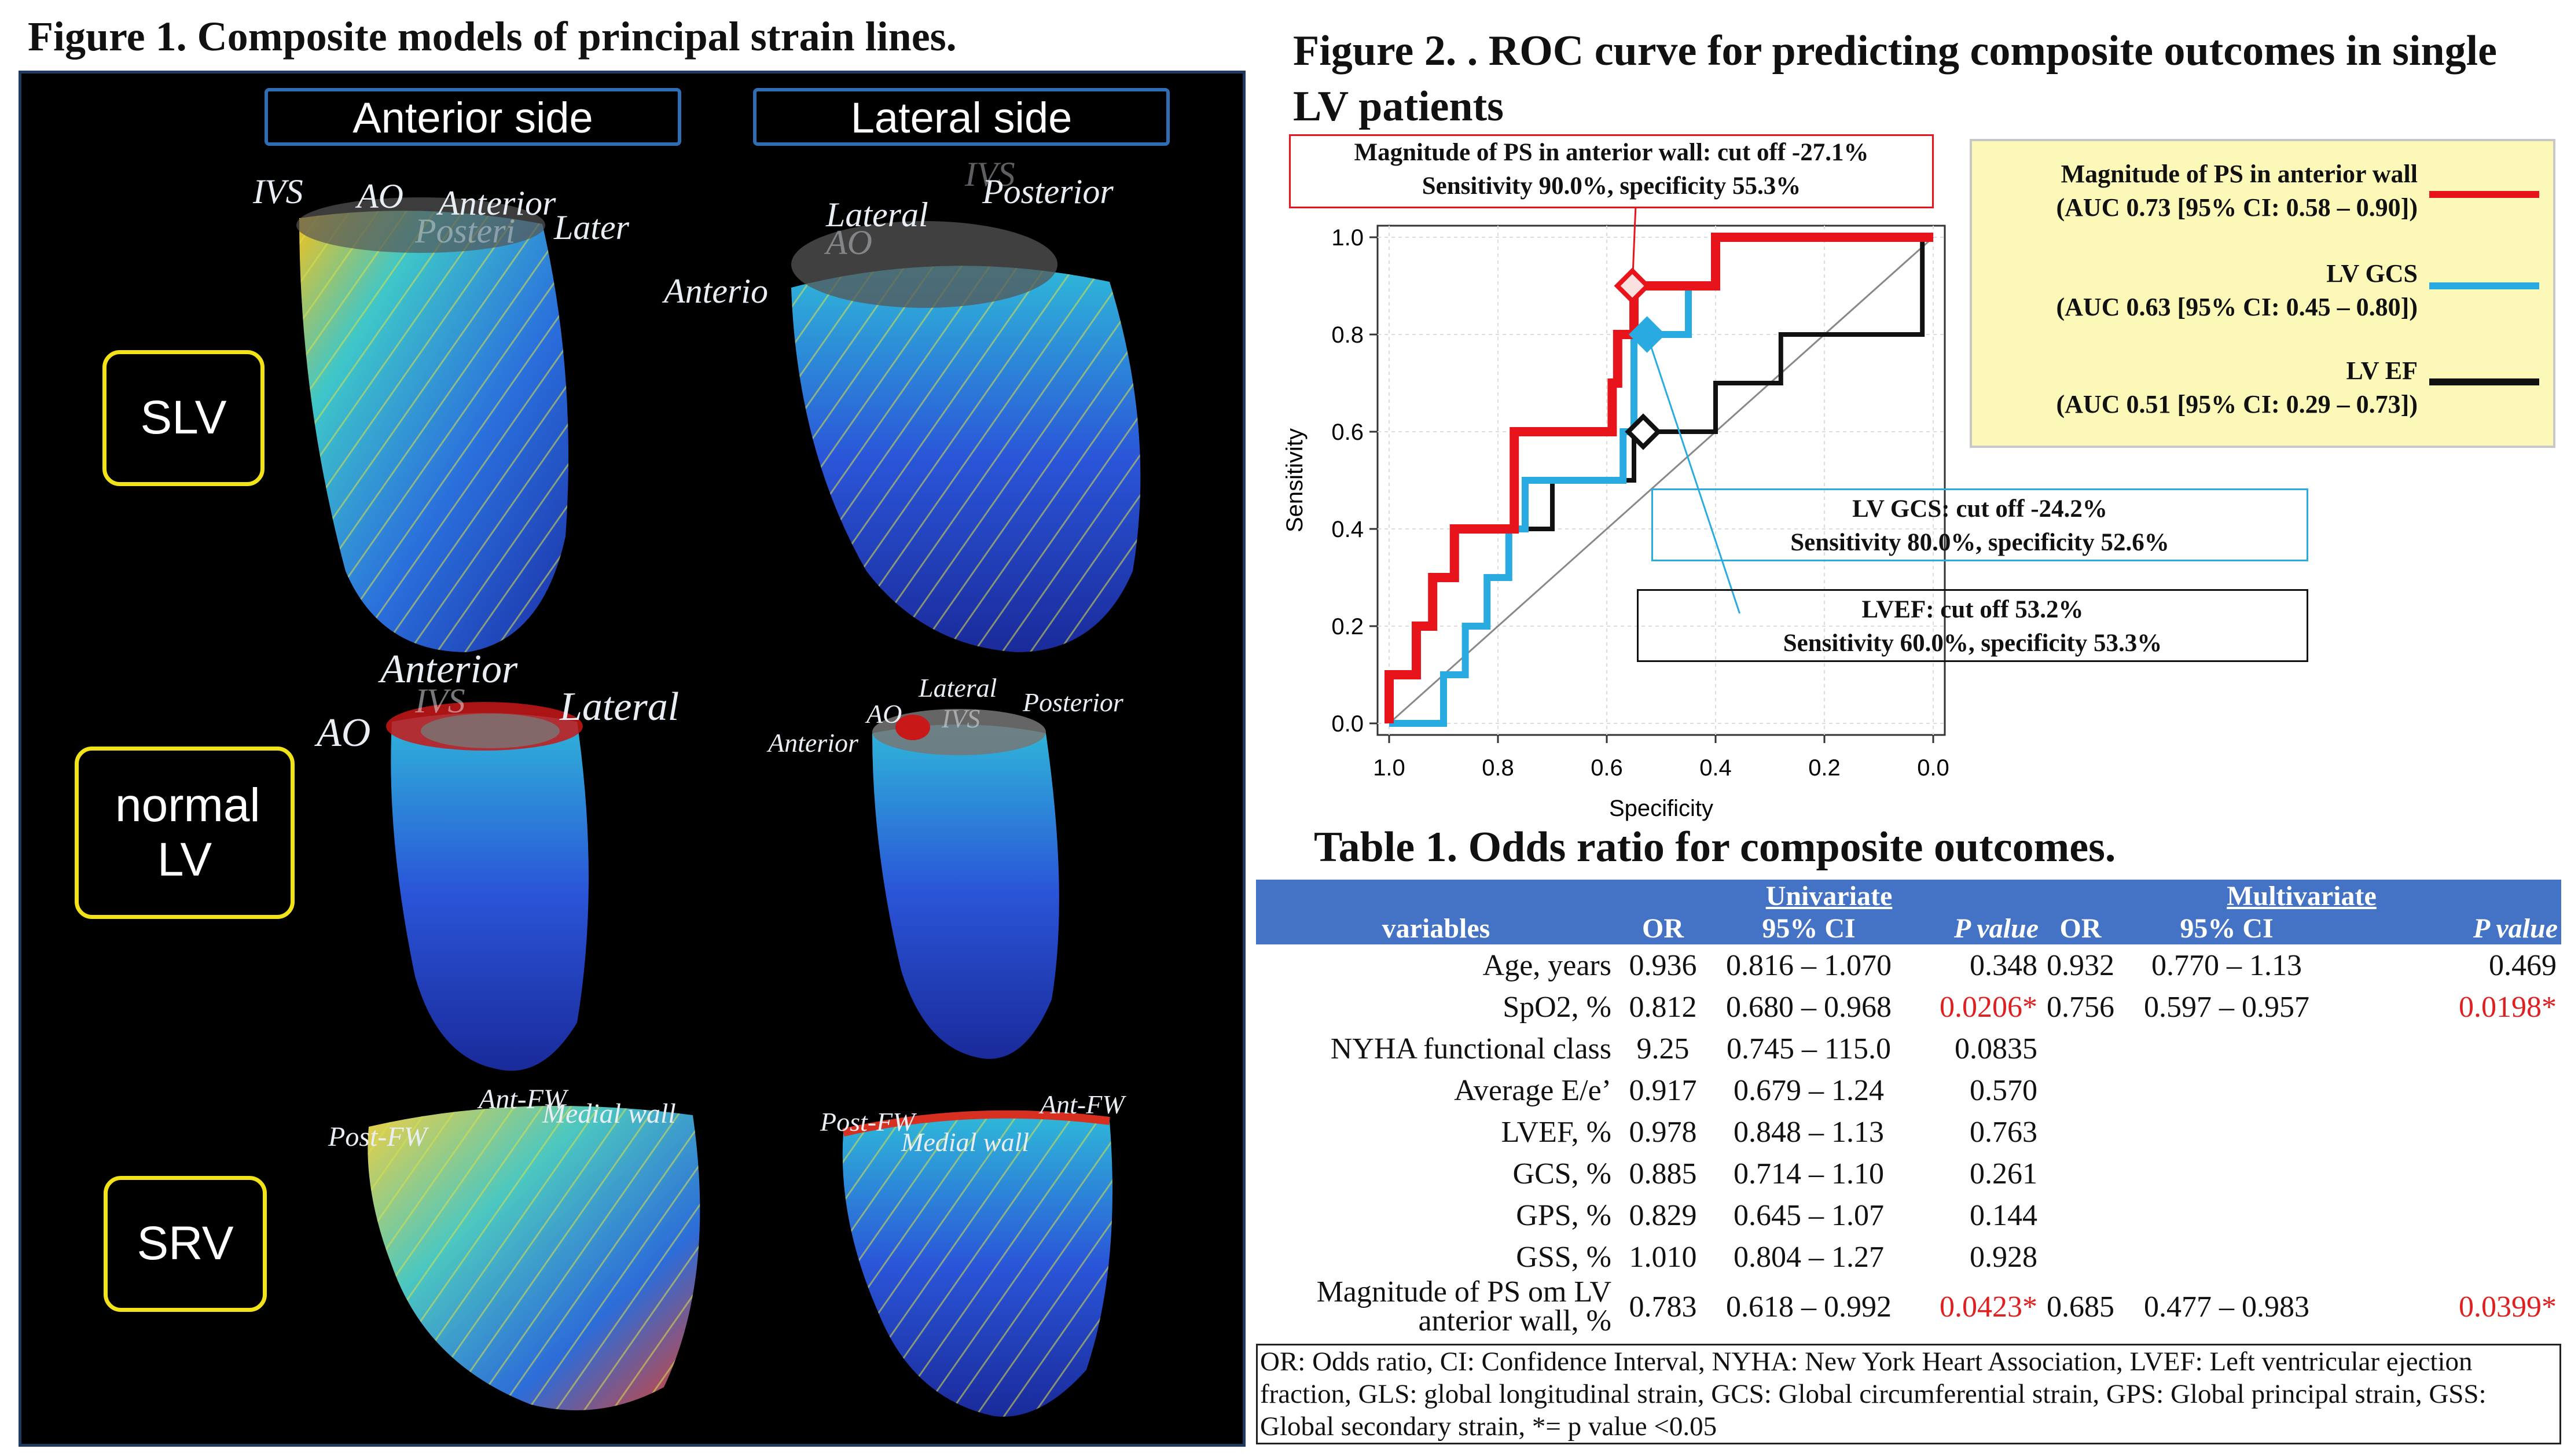 Image resolution: width=2567 pixels, height=1456 pixels. I want to click on normal-lv-lateral-model, so click(965, 884).